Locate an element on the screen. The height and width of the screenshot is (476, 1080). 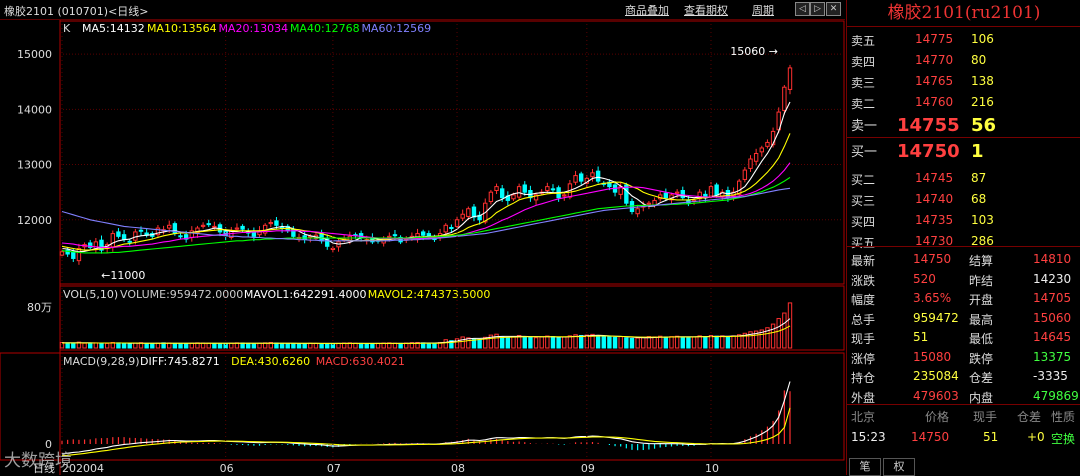
ma-line-ma60 is located at coordinates (426, 214).